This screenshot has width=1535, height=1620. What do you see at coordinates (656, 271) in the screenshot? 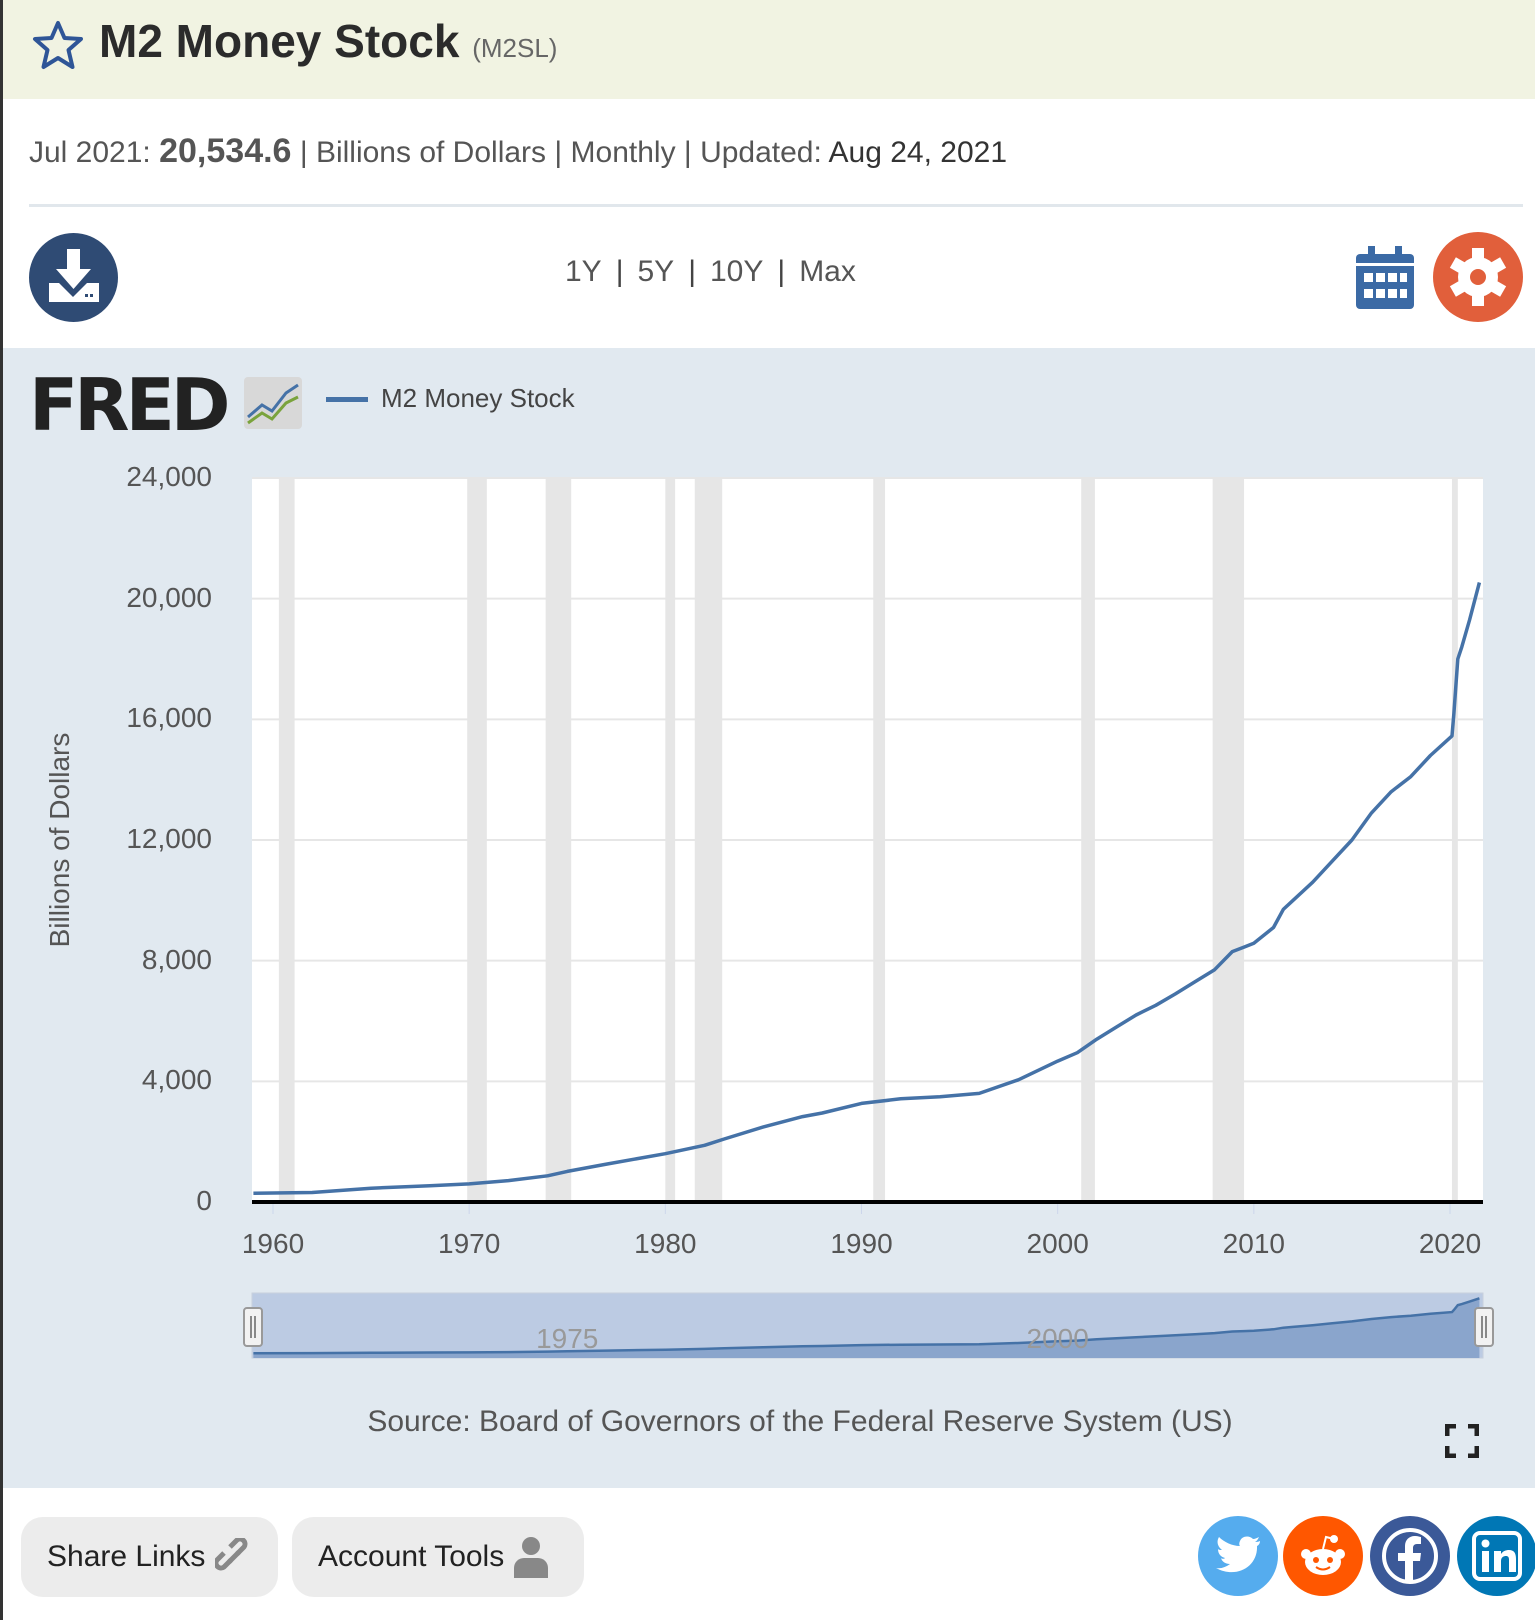
I see `range-5y: 5Y` at bounding box center [656, 271].